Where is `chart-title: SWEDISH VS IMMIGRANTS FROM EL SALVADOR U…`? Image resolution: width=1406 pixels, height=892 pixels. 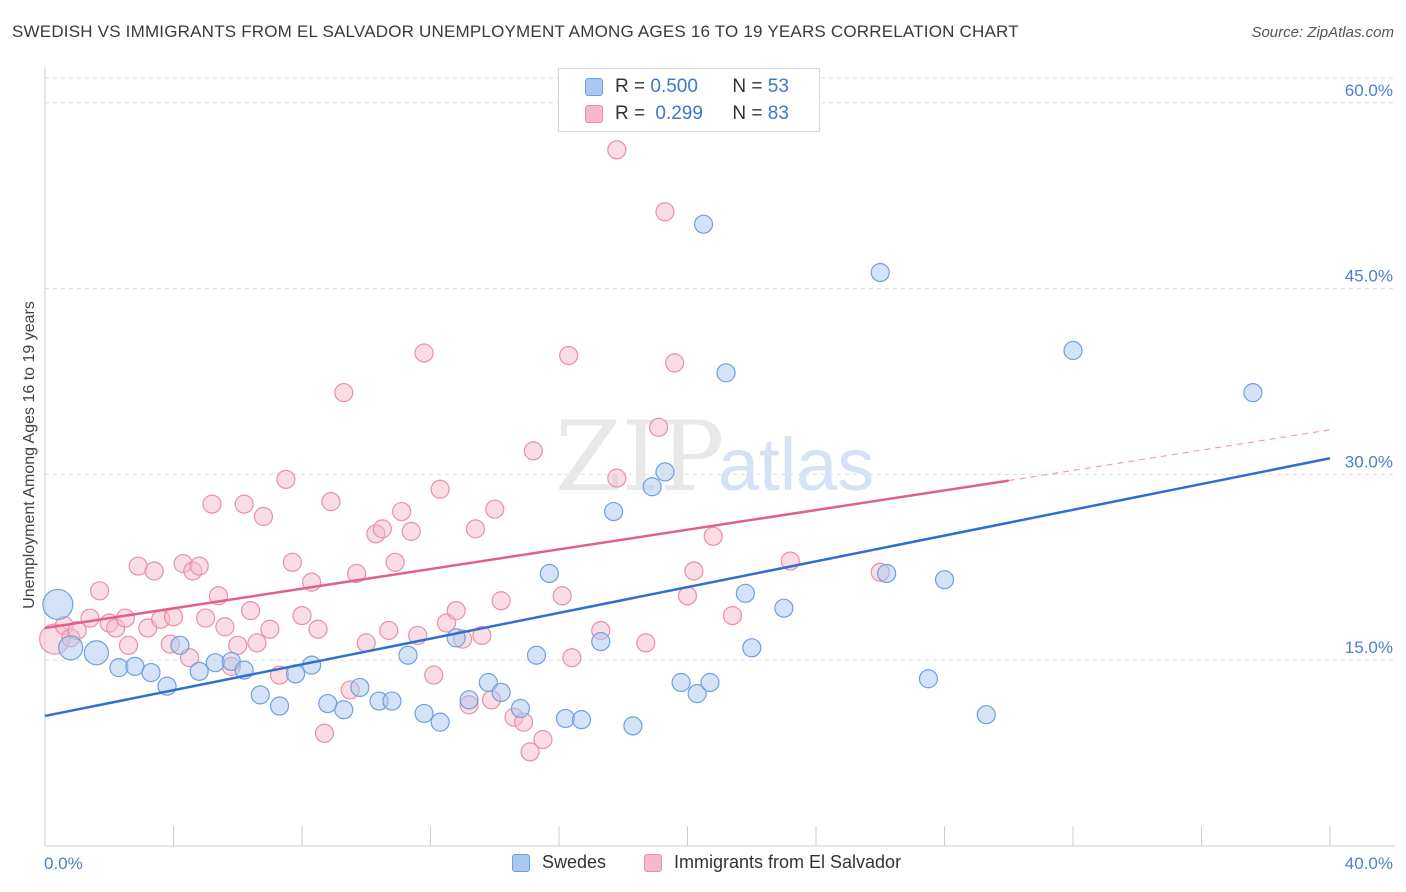
chart-title: SWEDISH VS IMMIGRANTS FROM EL SALVADOR U… is located at coordinates (515, 31).